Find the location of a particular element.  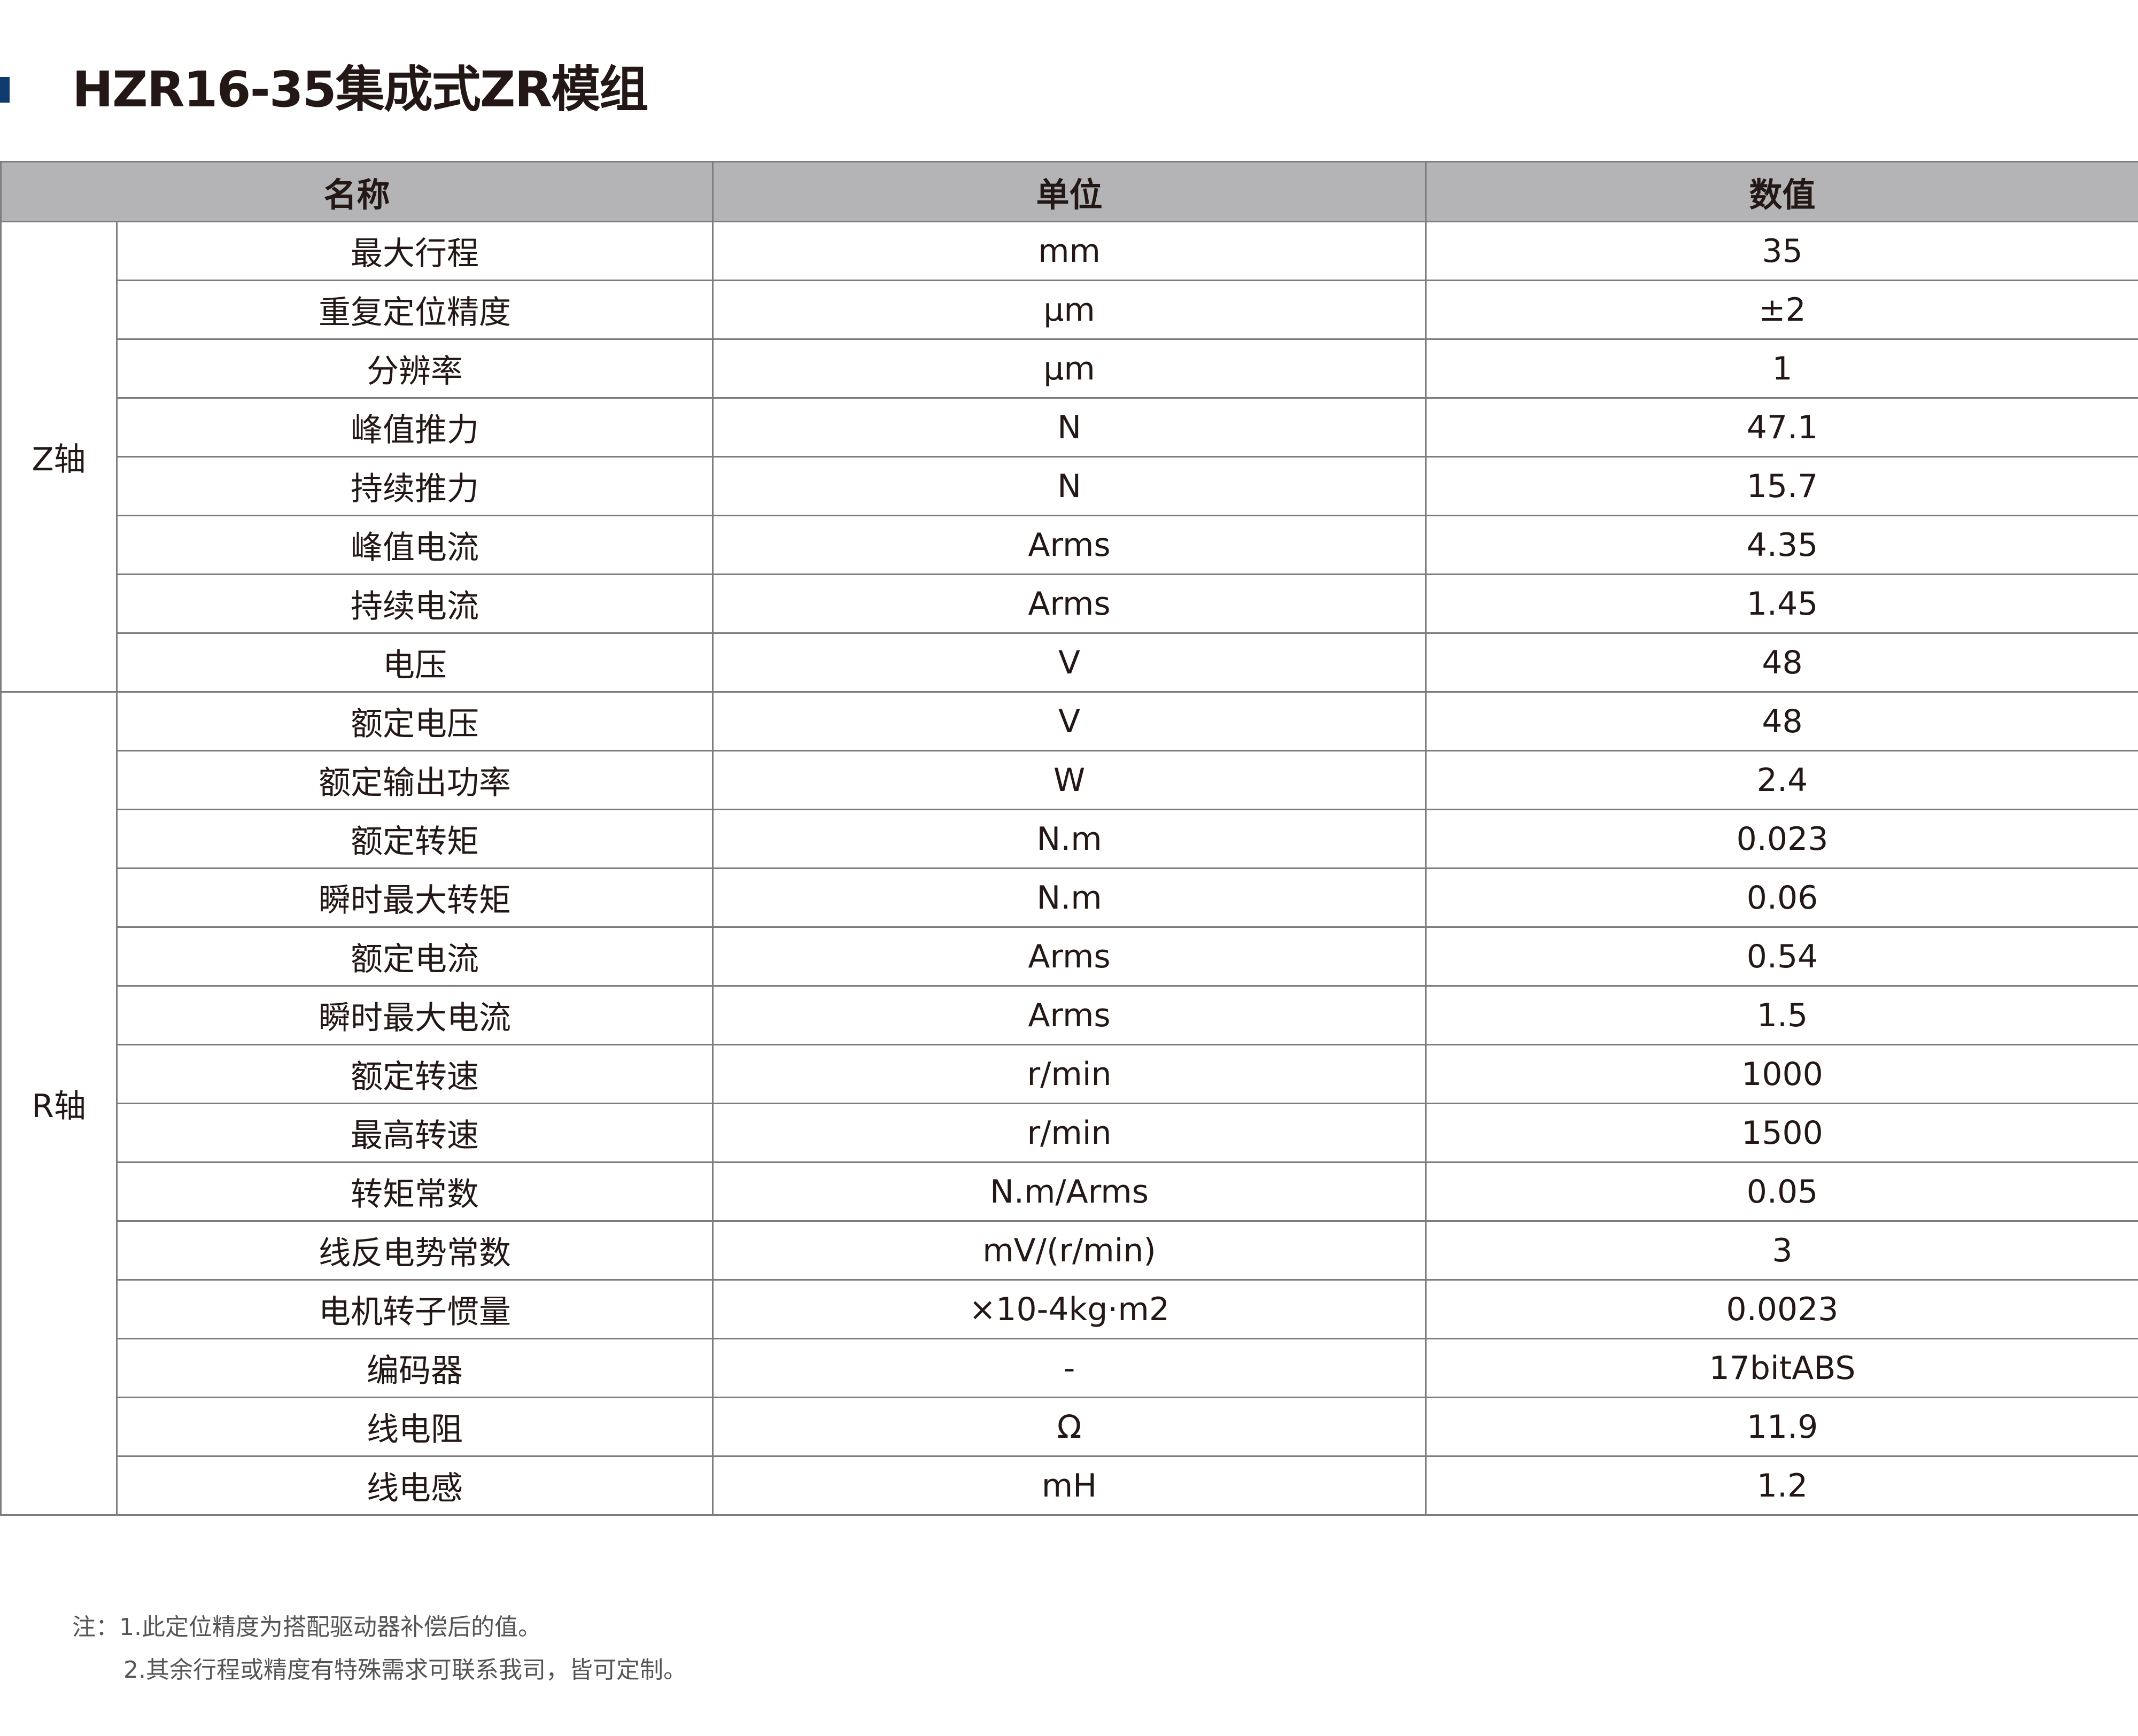

cell-value: 1000 is located at coordinates (1781, 1074).